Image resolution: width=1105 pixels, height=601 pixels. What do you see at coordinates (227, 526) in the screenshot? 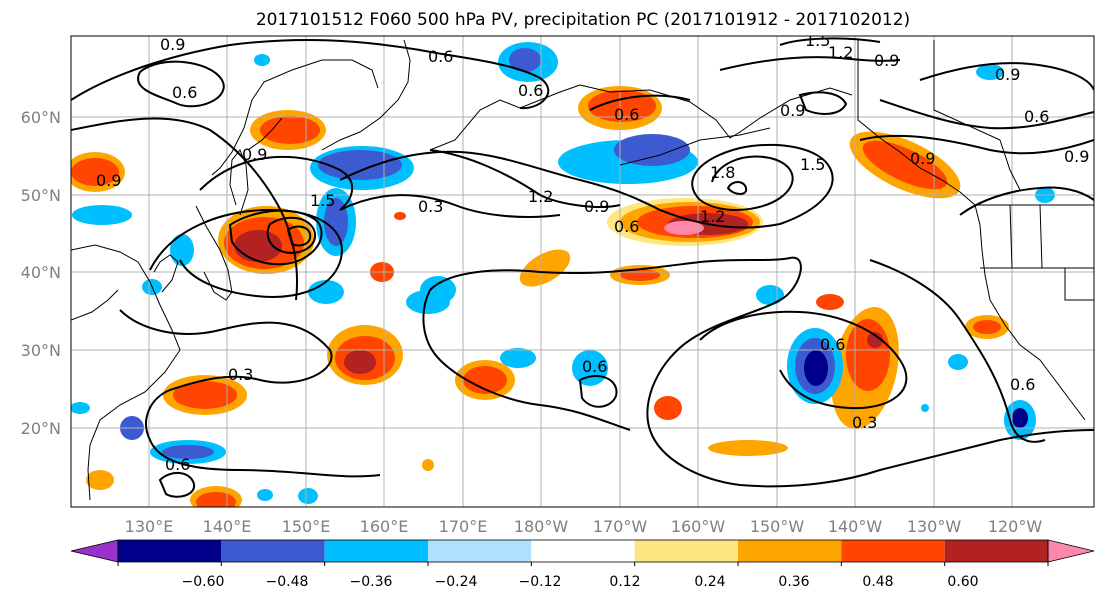
I see `lon-label: 140°E` at bounding box center [227, 526].